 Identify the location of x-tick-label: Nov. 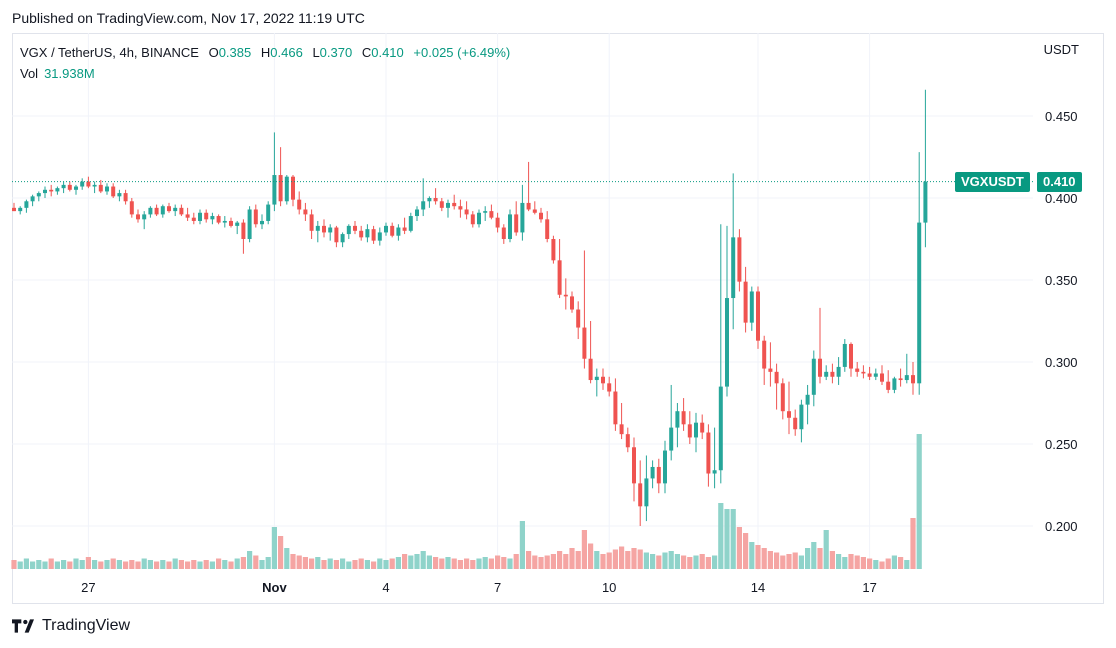
(274, 587).